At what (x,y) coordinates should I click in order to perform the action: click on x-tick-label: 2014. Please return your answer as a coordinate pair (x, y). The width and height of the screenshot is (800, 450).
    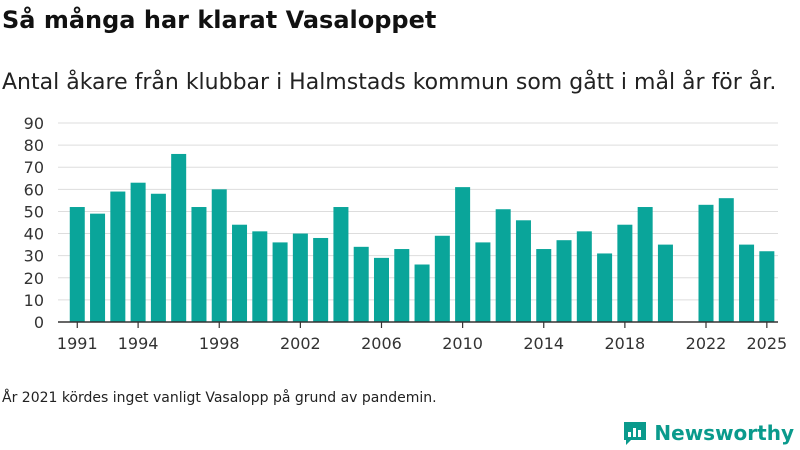
    Looking at the image, I should click on (543, 343).